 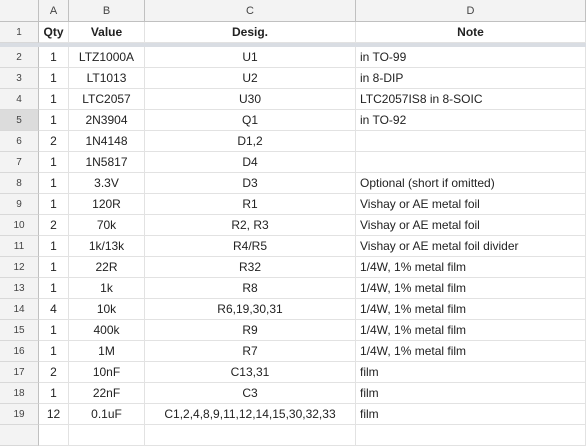 What do you see at coordinates (250, 11) in the screenshot?
I see `column-header-c: C` at bounding box center [250, 11].